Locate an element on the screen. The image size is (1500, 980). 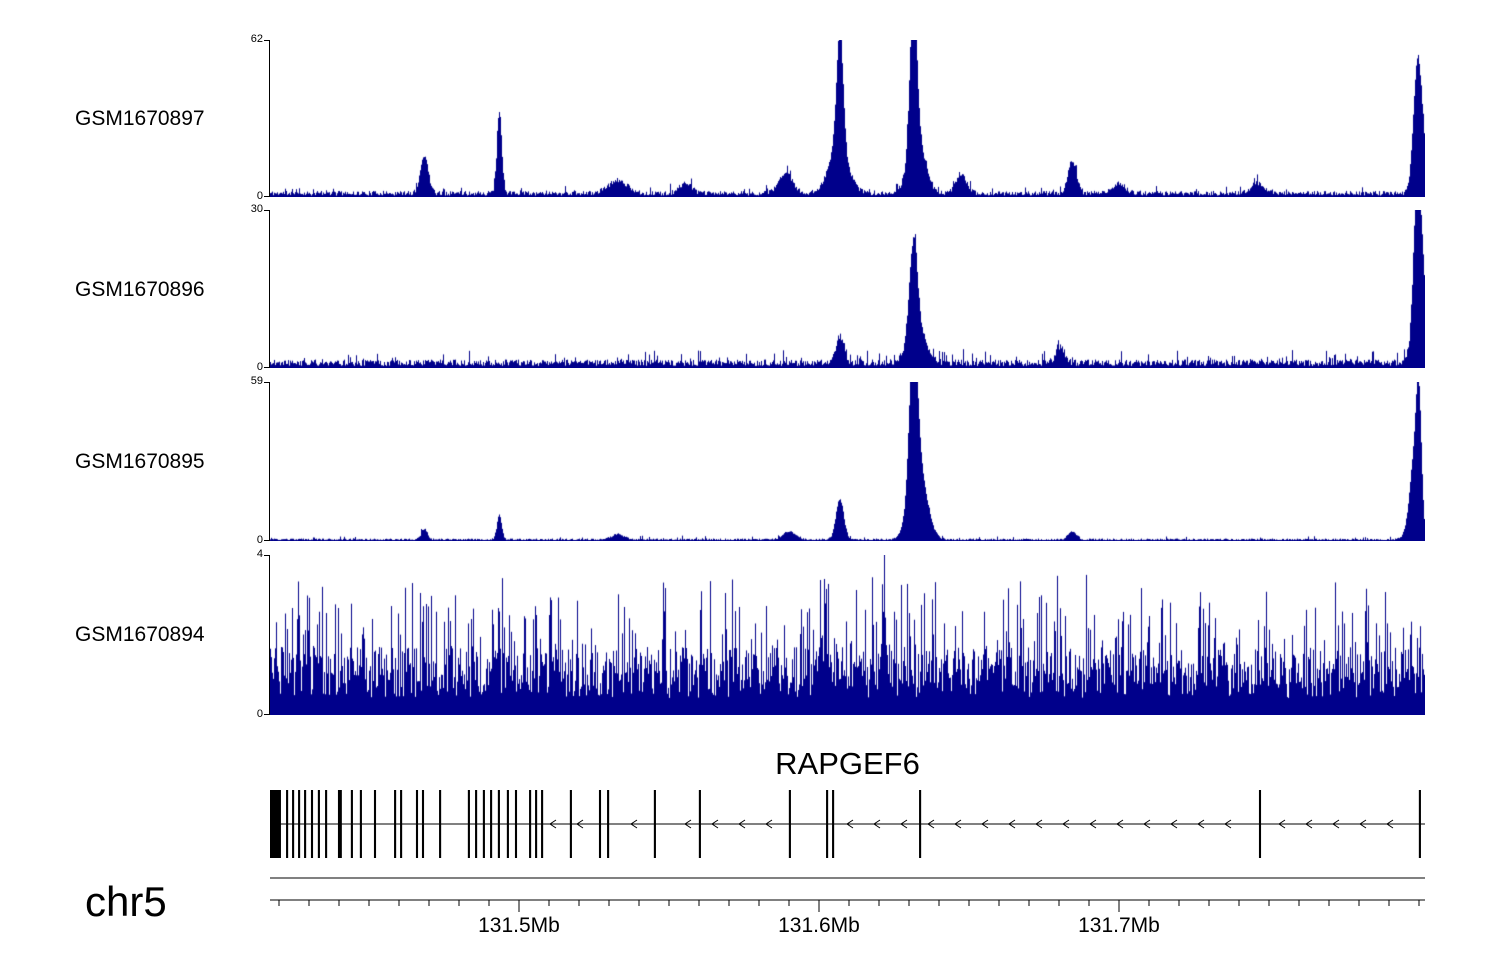
y-axis-max-label: 30 is located at coordinates (256, 209).